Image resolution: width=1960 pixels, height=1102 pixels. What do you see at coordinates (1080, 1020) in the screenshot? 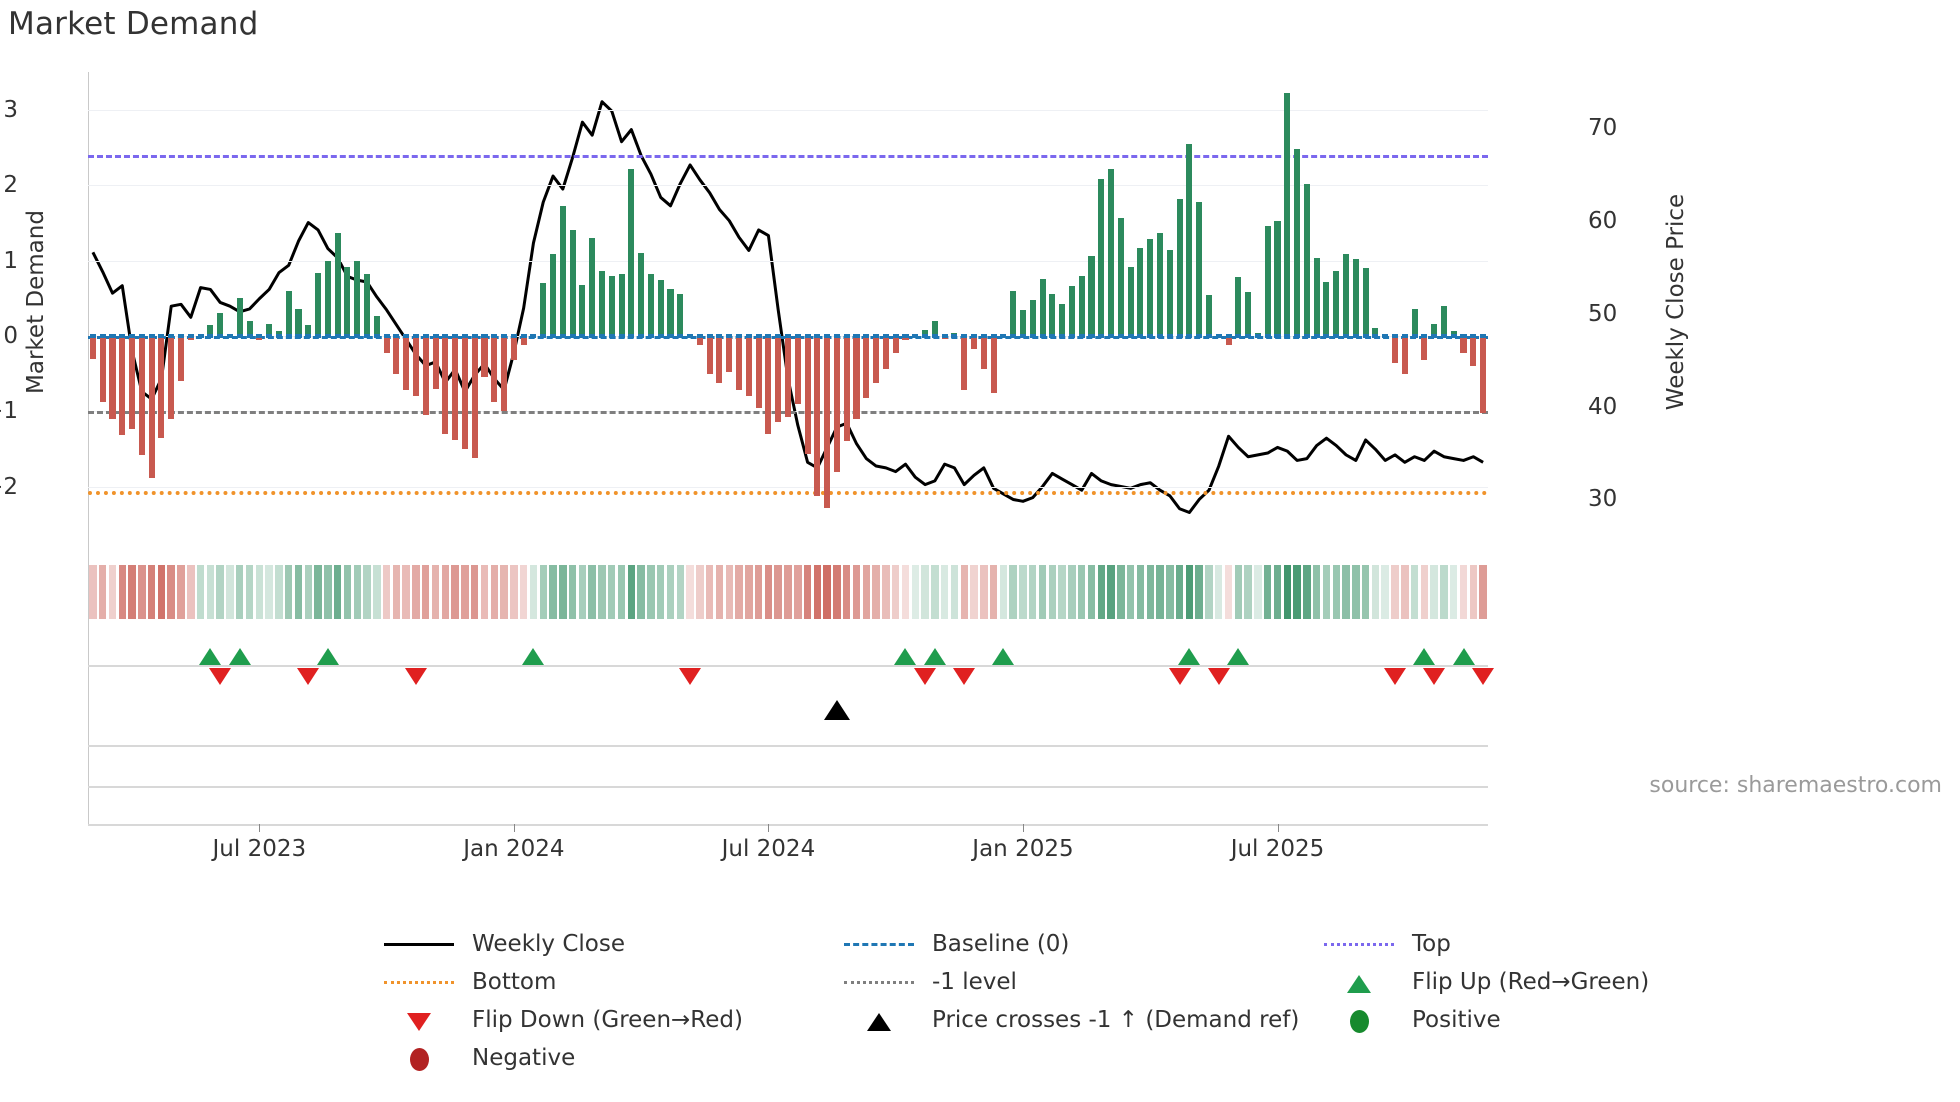
I see `legend-item: Price crosses -1 ↑ (Demand ref)` at bounding box center [1080, 1020].